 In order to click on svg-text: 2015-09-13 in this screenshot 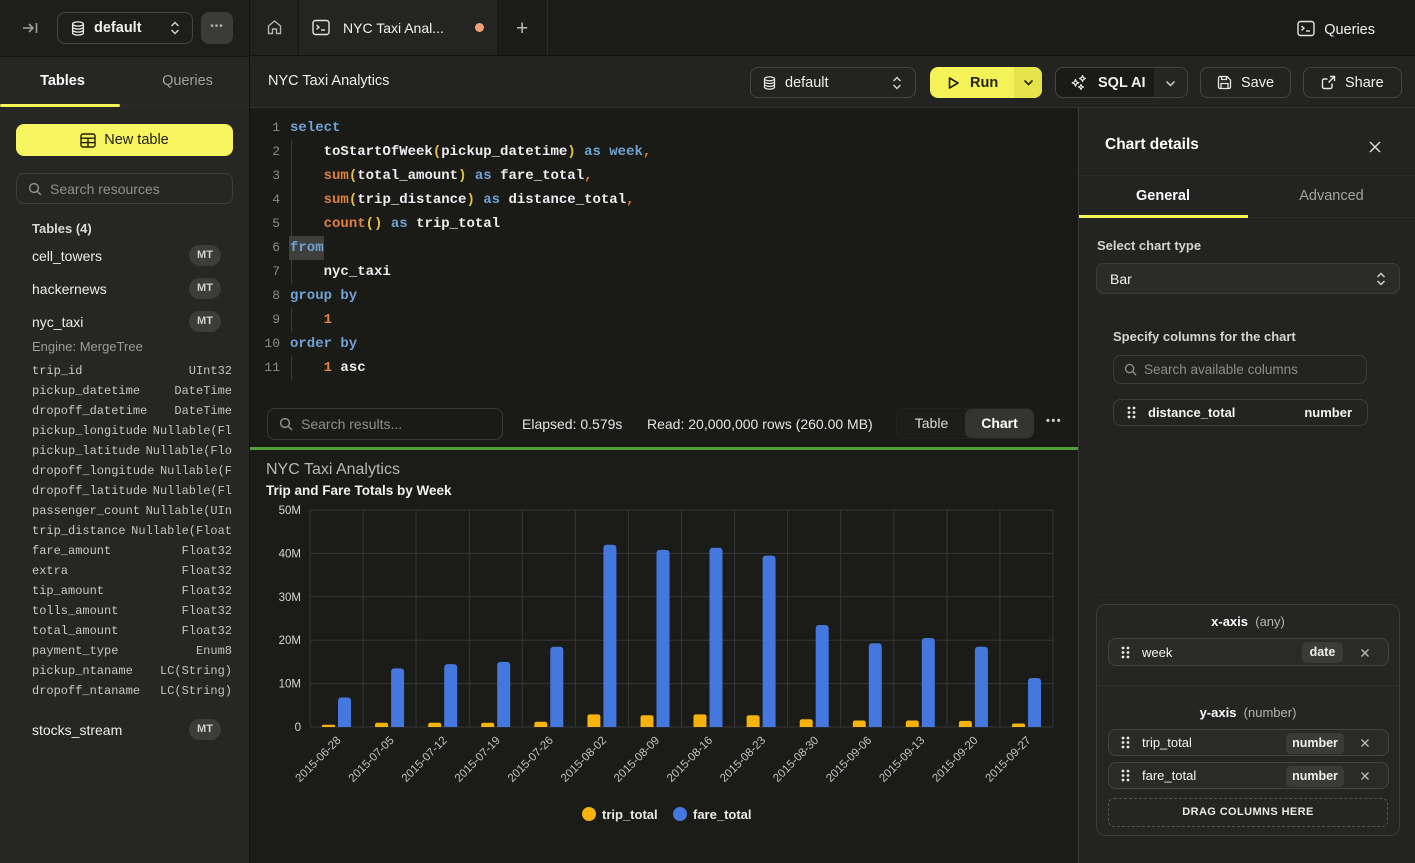, I will do `click(902, 760)`.